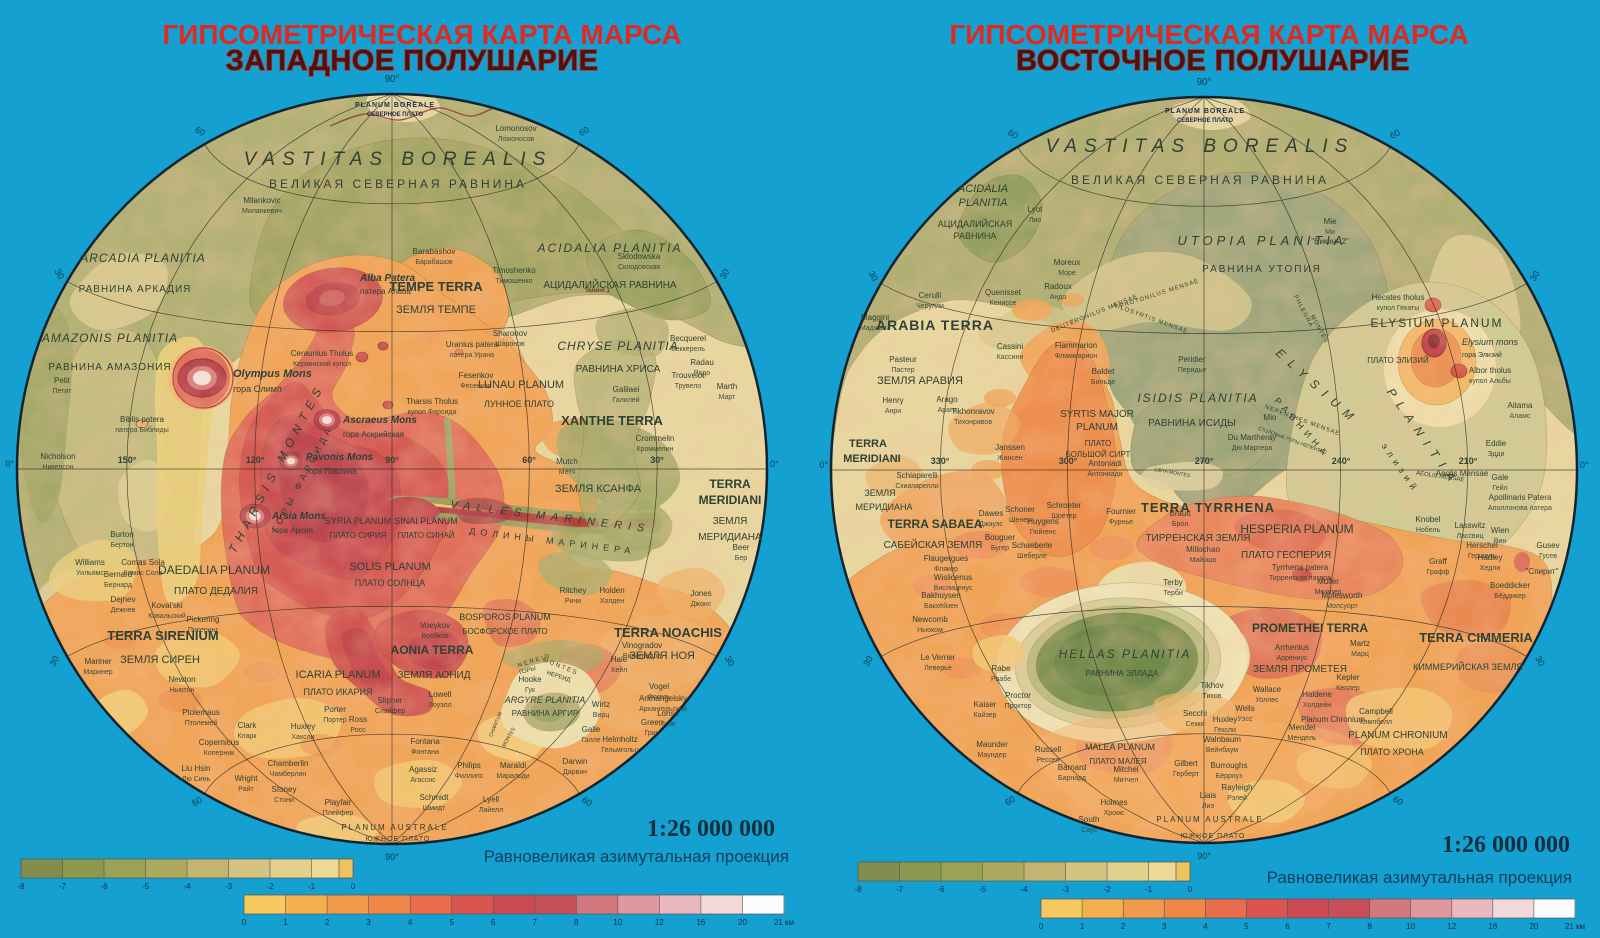 Image resolution: width=1600 pixels, height=938 pixels. What do you see at coordinates (892, 400) in the screenshot?
I see `svg-text: Henry` at bounding box center [892, 400].